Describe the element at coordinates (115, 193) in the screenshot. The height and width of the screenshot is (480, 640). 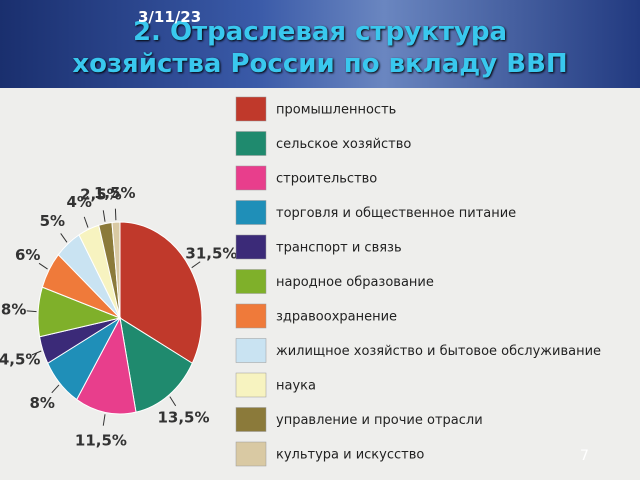
I see `data-label: 1,5%` at that location.